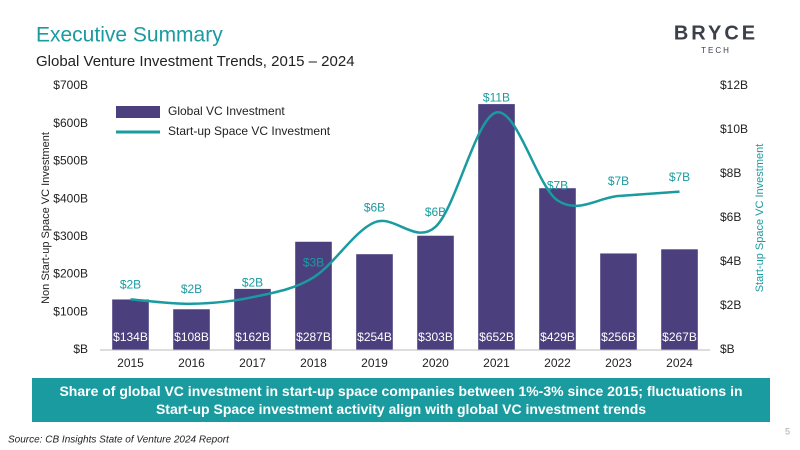 Image resolution: width=800 pixels, height=450 pixels. Describe the element at coordinates (730, 217) in the screenshot. I see `y2-tick-label: $6B` at that location.